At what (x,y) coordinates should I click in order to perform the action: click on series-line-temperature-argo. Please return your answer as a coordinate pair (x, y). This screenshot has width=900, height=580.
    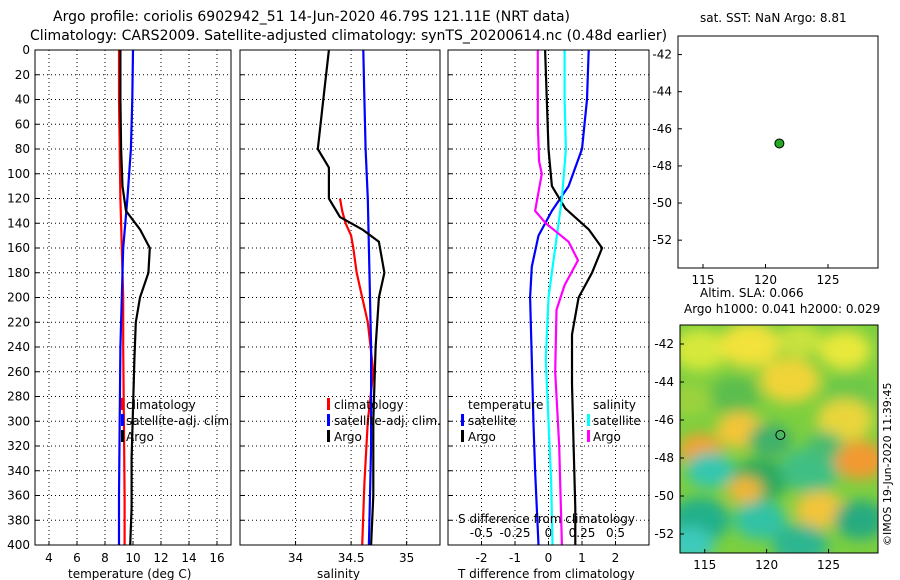
    Looking at the image, I should click on (574, 297).